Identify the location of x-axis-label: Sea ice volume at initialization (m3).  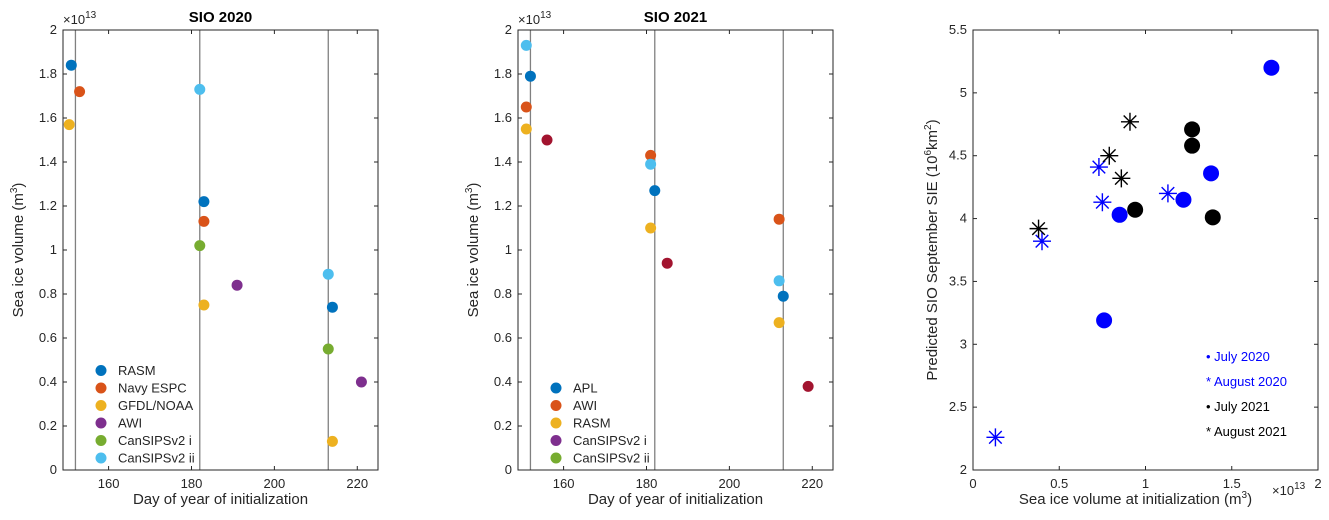
(1135, 499).